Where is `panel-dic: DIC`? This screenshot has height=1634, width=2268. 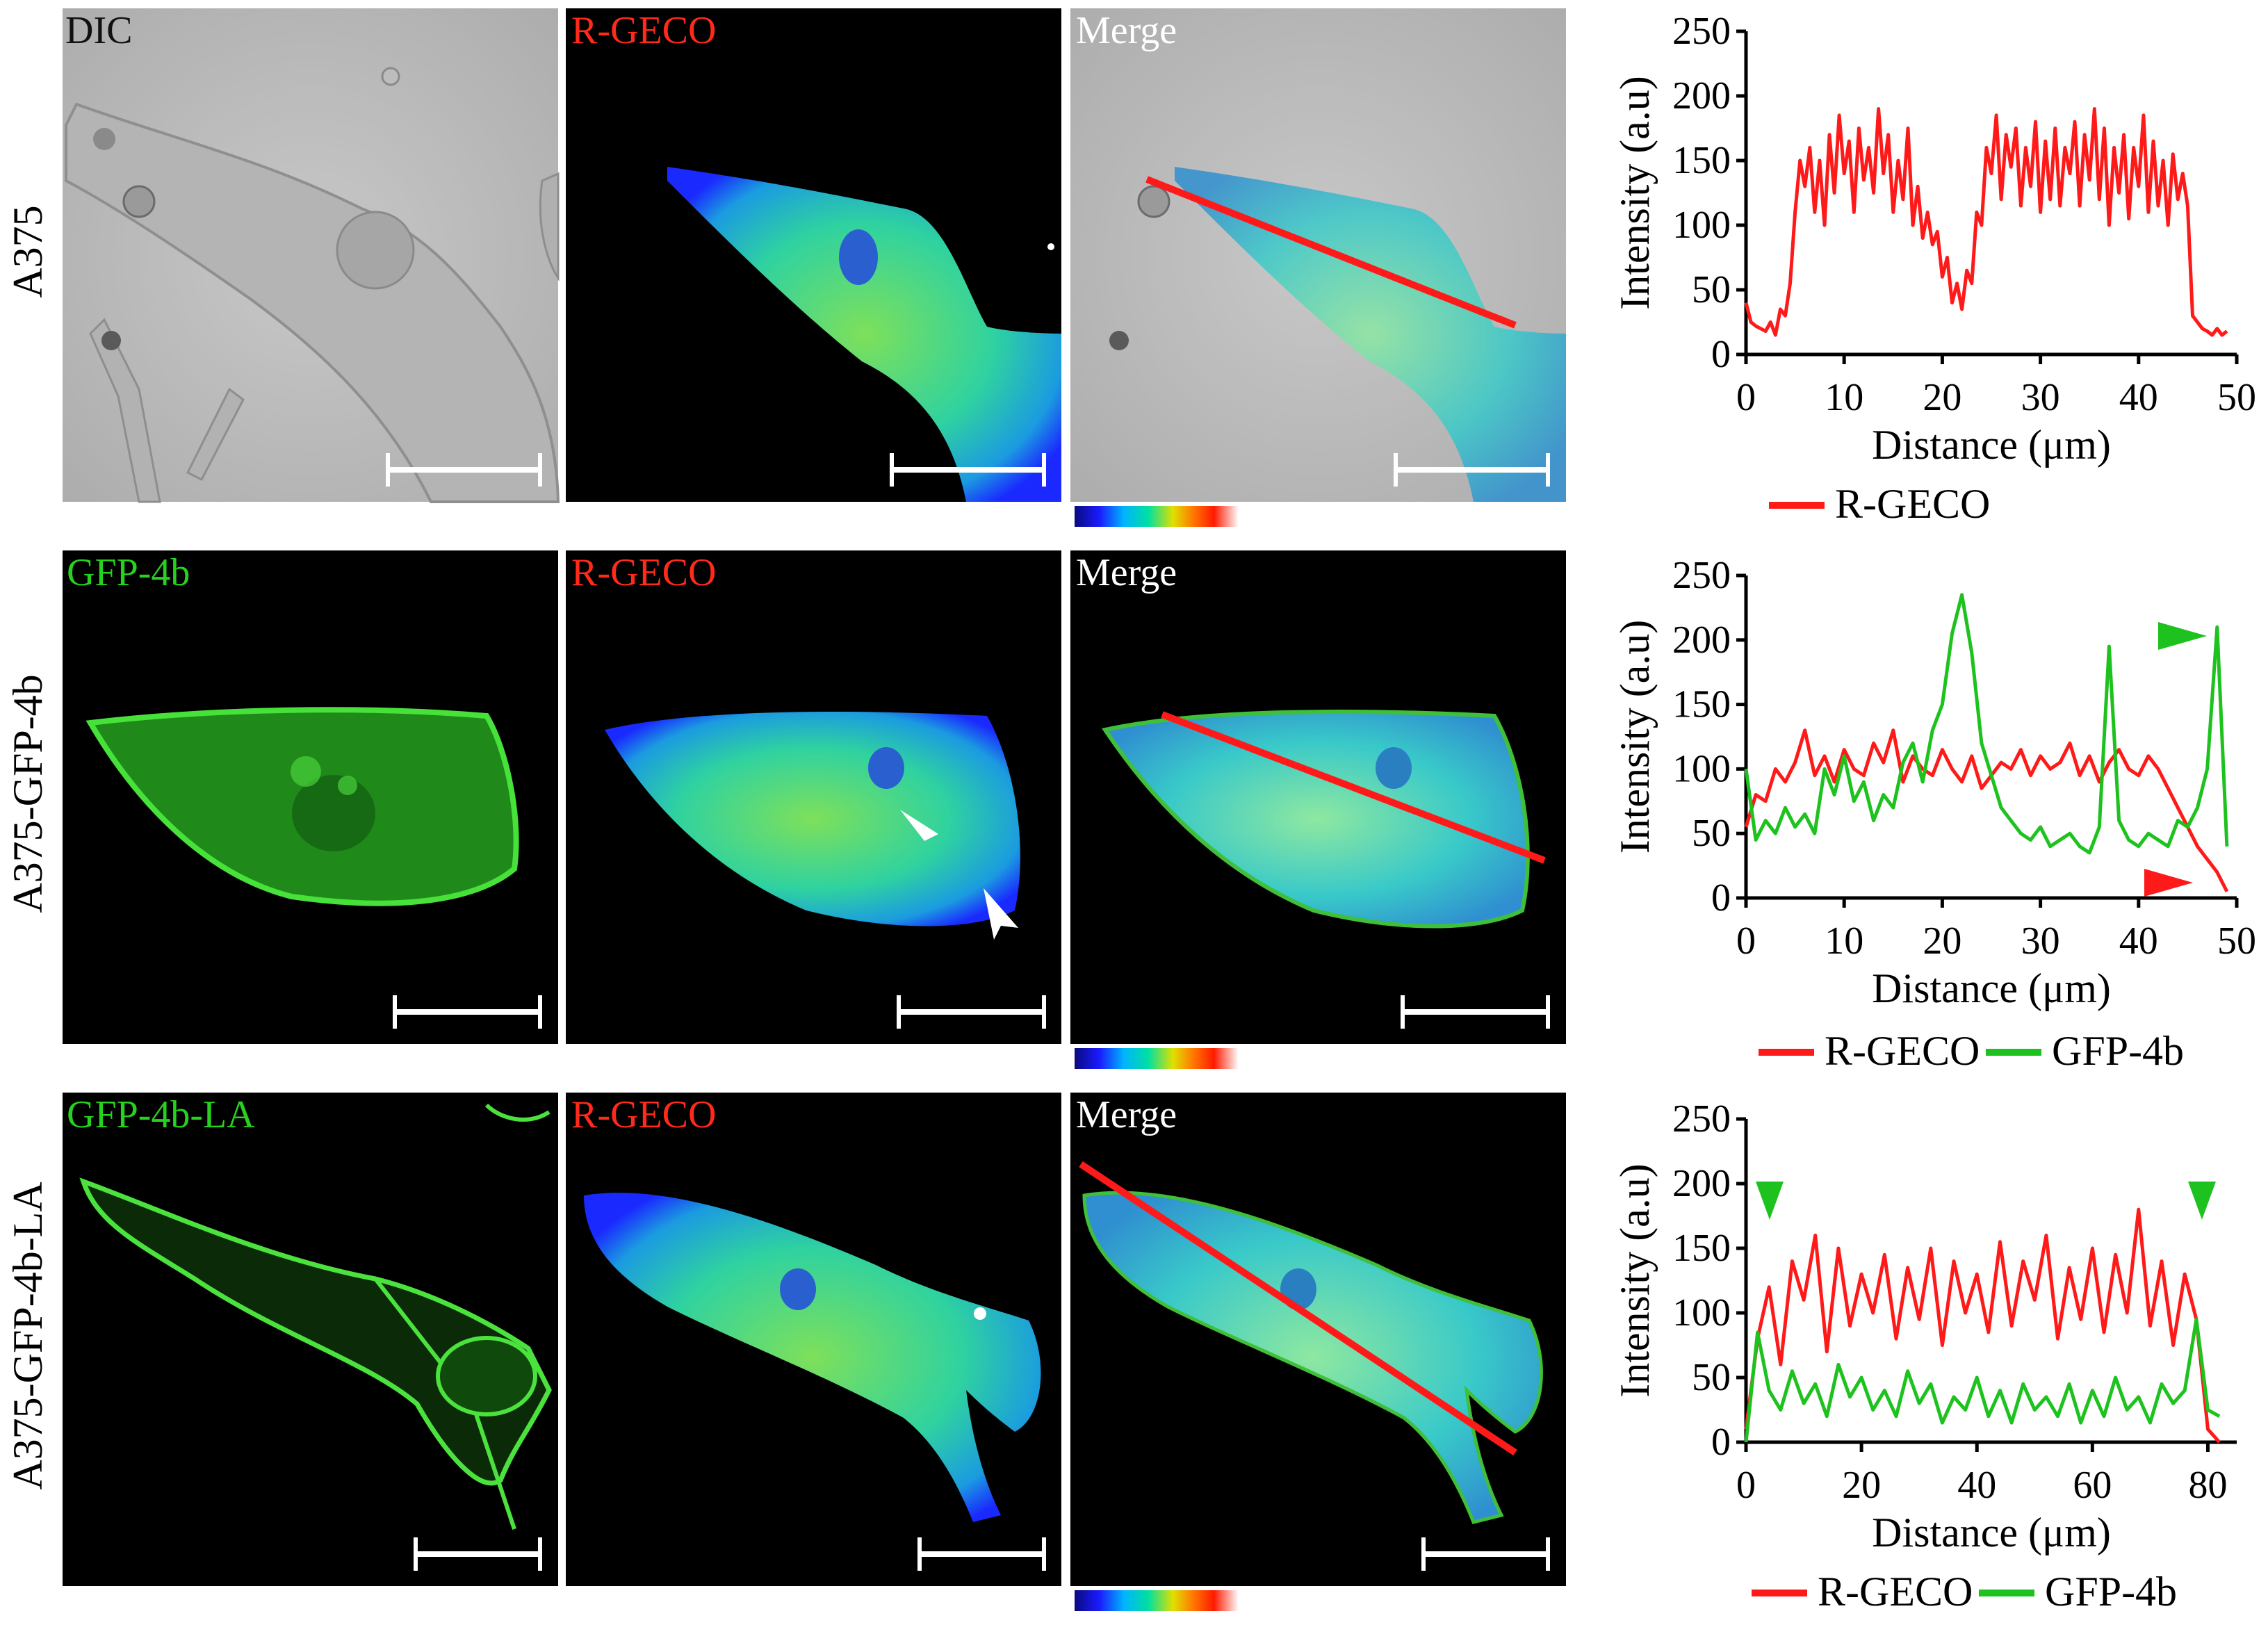 panel-dic: DIC is located at coordinates (311, 255).